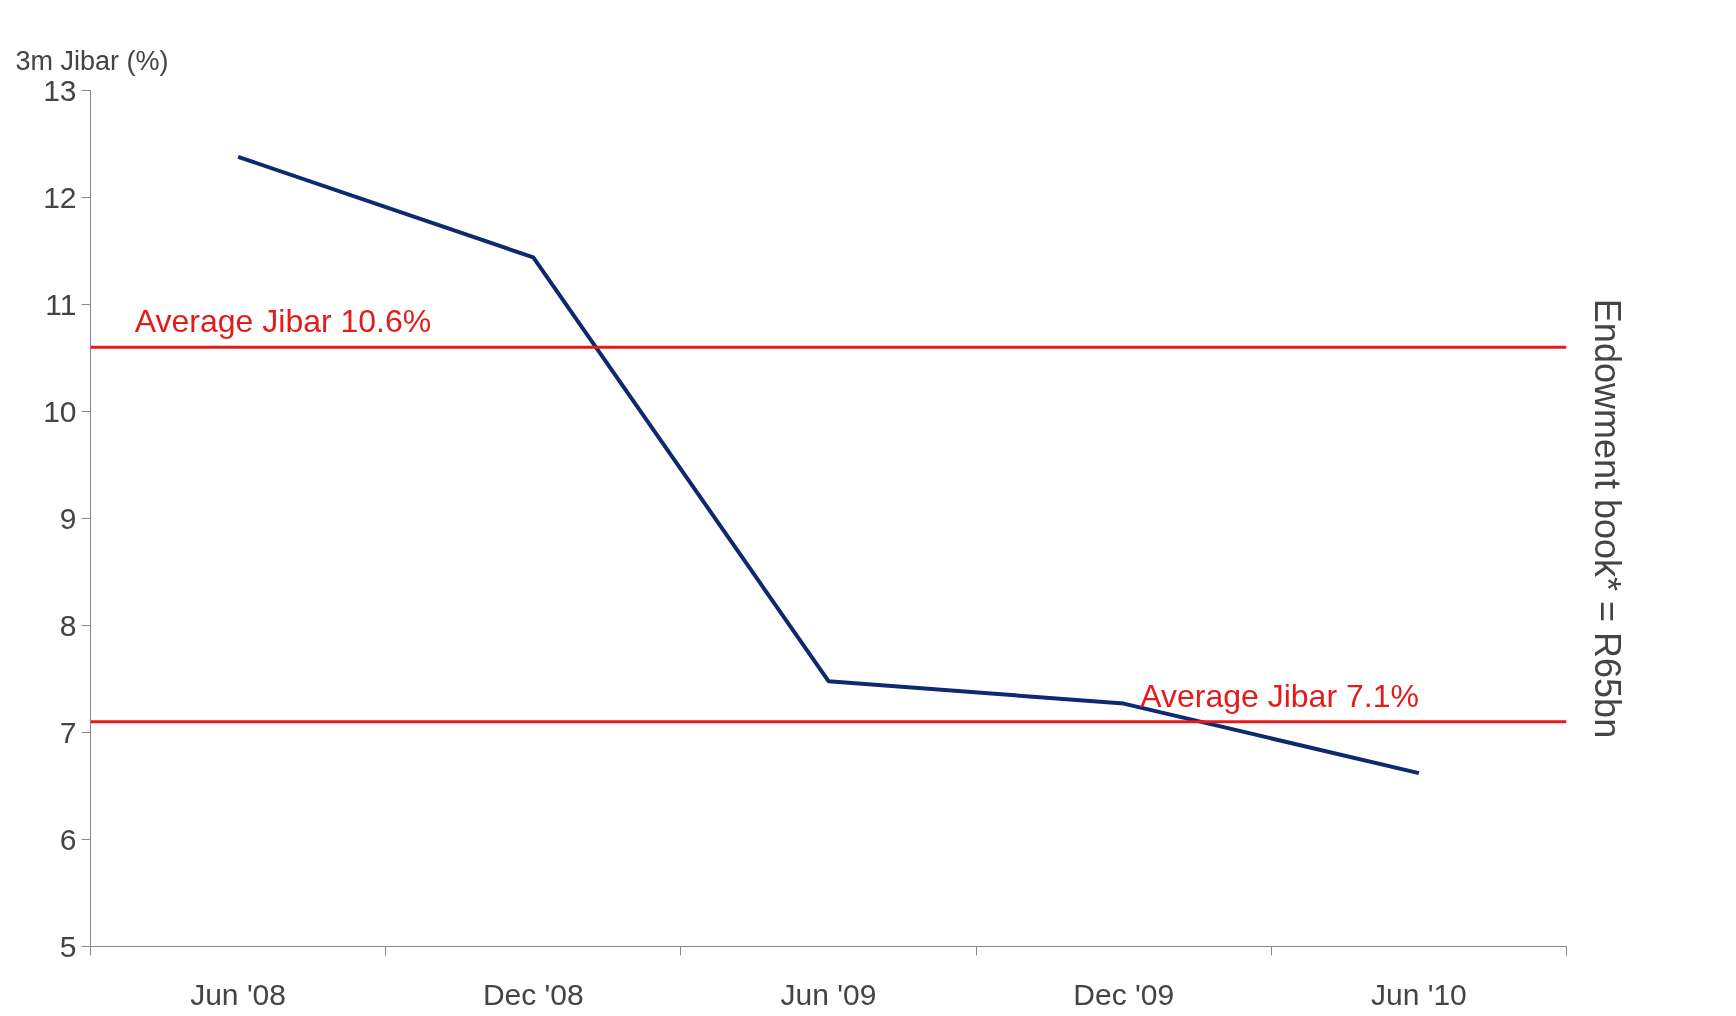  Describe the element at coordinates (60, 411) in the screenshot. I see `y-tick-label: 10` at that location.